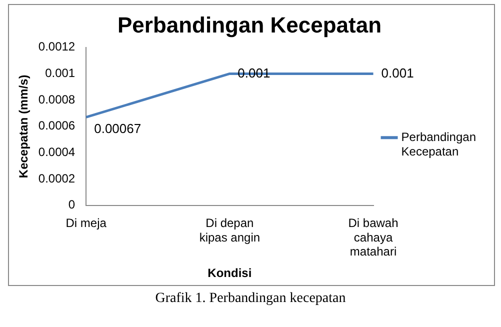 This screenshot has height=327, width=501. Describe the element at coordinates (230, 273) in the screenshot. I see `x-axis-title: Kondisi` at that location.